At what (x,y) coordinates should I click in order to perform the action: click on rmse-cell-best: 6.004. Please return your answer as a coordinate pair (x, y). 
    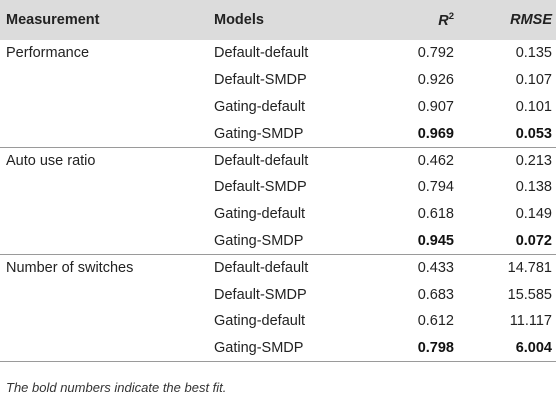
    Looking at the image, I should click on (533, 347).